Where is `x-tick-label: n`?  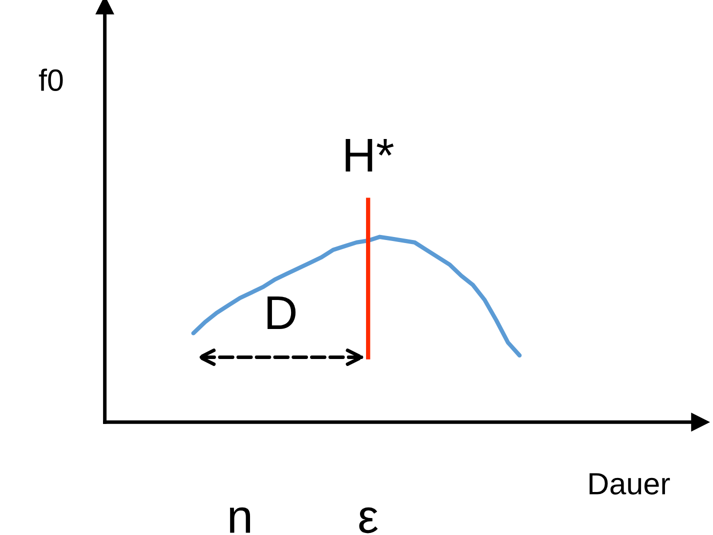 x-tick-label: n is located at coordinates (240, 520).